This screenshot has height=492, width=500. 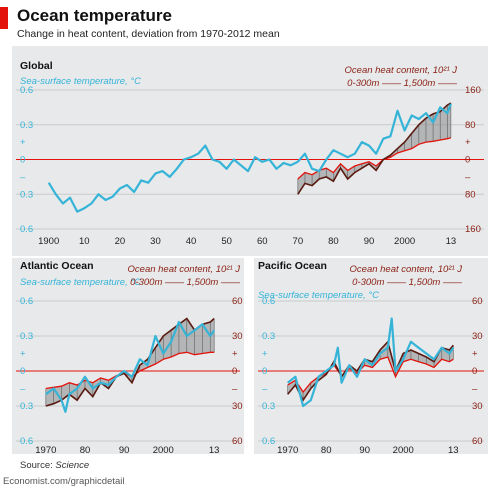 What do you see at coordinates (191, 241) in the screenshot?
I see `global-x-tick-label: 40` at bounding box center [191, 241].